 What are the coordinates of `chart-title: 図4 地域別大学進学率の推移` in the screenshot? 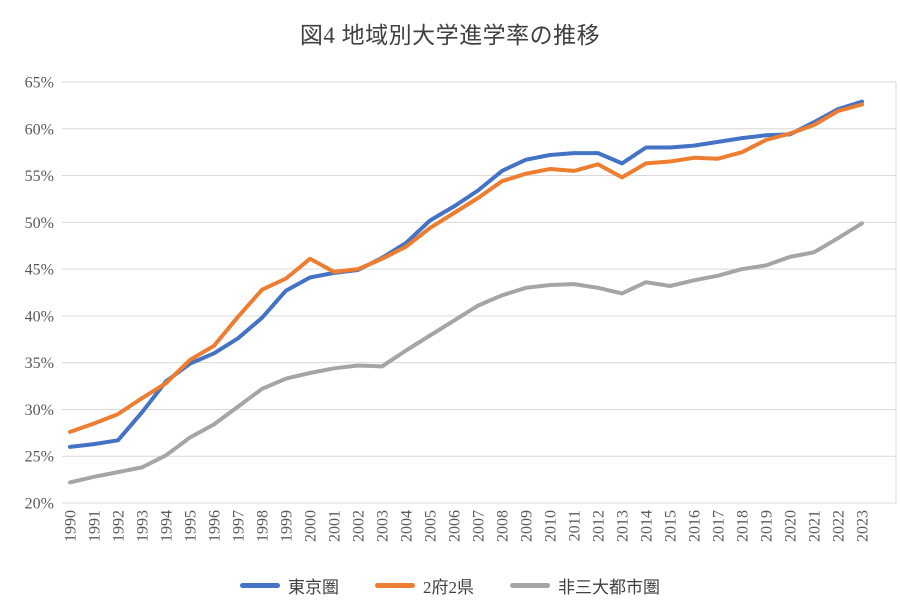 It's located at (450, 35).